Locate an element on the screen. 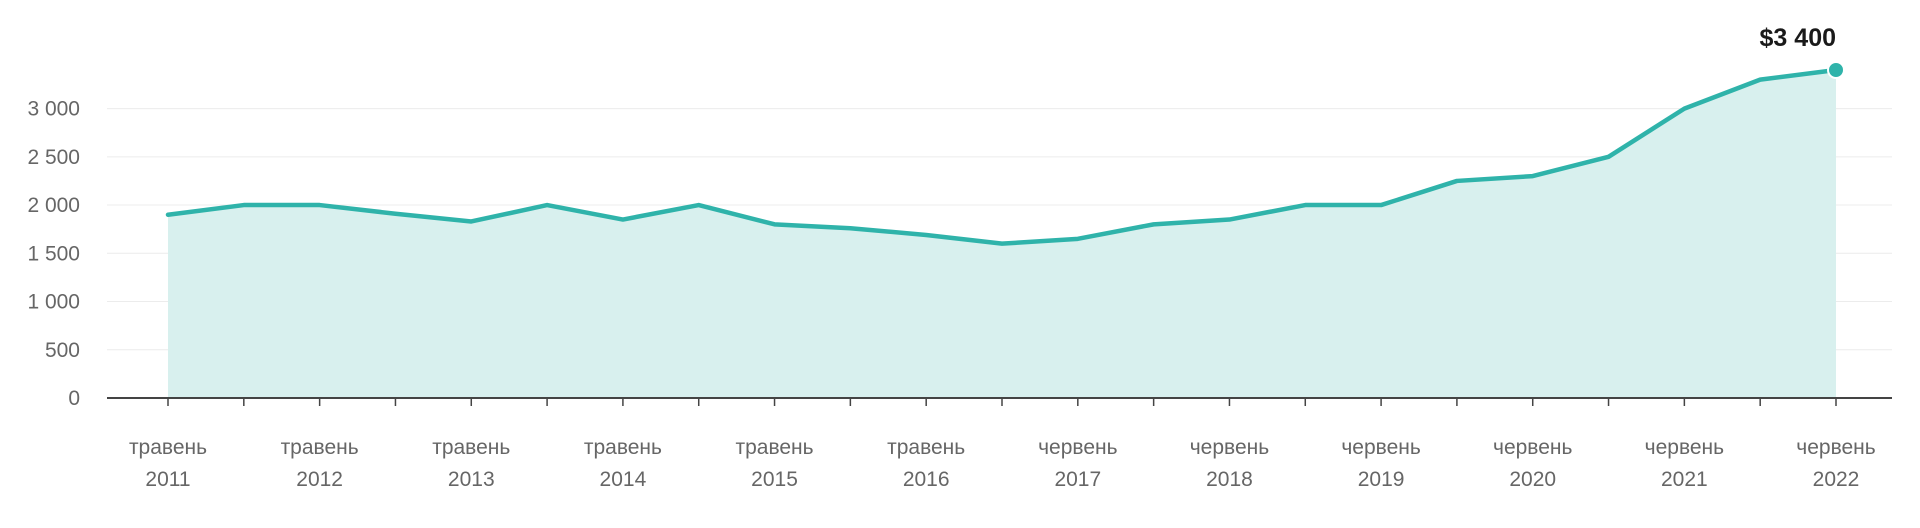 This screenshot has height=528, width=1920. x-tick-label-year: 2018 is located at coordinates (1229, 479).